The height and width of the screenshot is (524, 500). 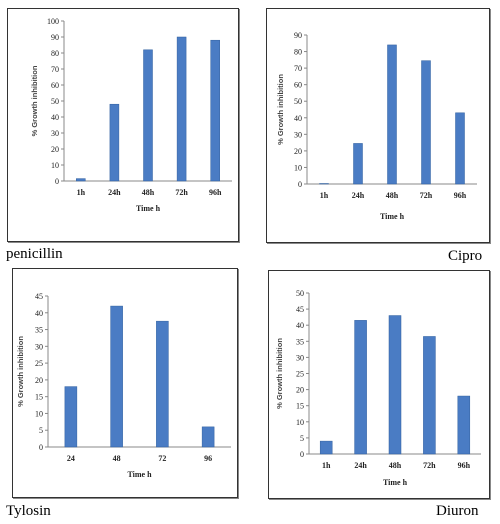 I want to click on x-tick-label: 48, so click(x=117, y=458).